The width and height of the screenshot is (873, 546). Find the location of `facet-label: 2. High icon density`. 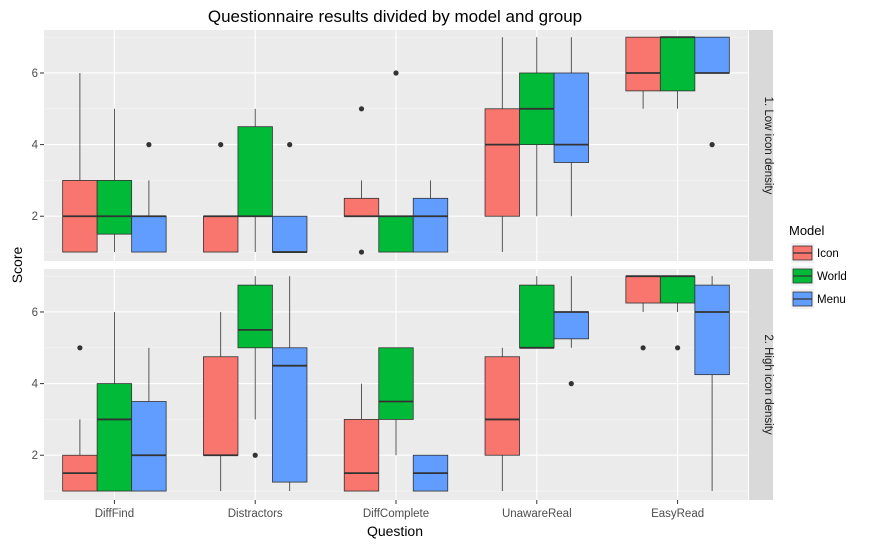

facet-label: 2. High icon density is located at coordinates (768, 384).